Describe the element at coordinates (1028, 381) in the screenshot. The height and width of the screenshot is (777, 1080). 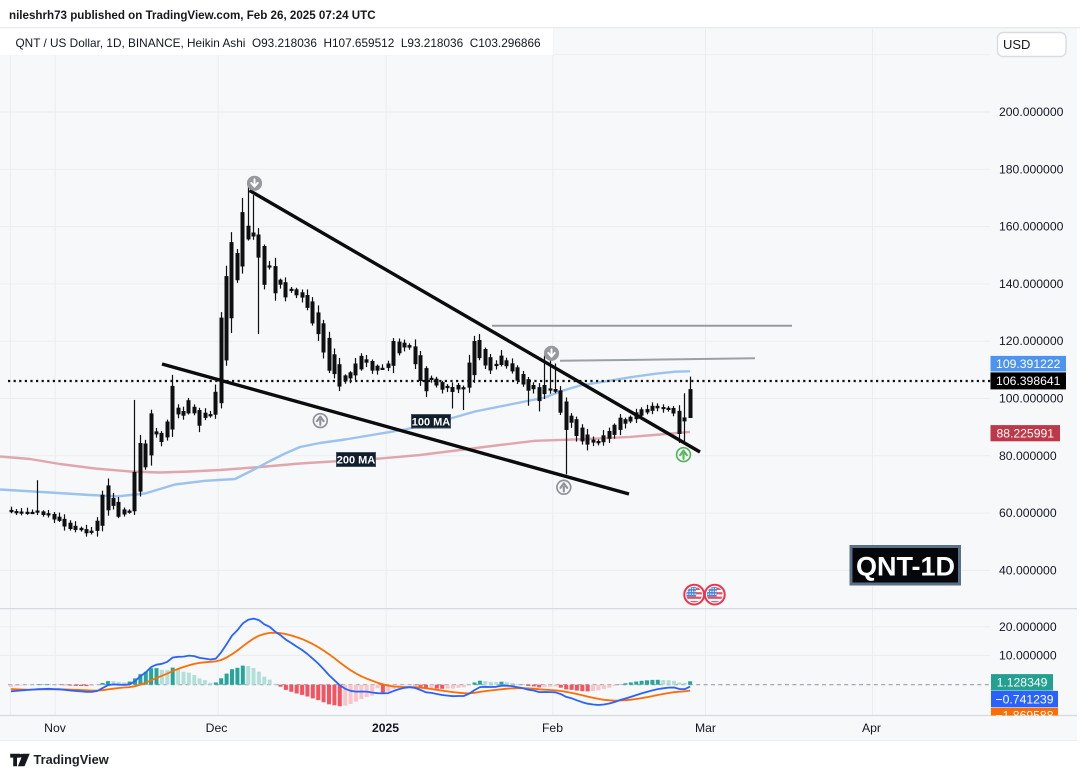
I see `svg-text: 106.398641` at that location.